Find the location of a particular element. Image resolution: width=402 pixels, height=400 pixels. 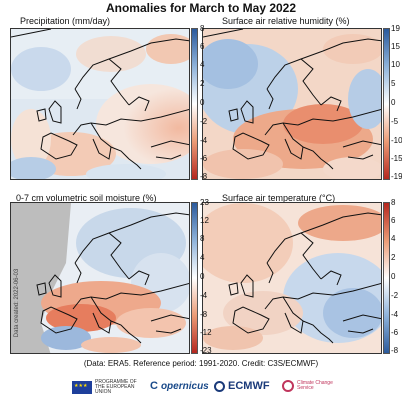

ecmwf-logo: ECMWF is located at coordinates (242, 386).